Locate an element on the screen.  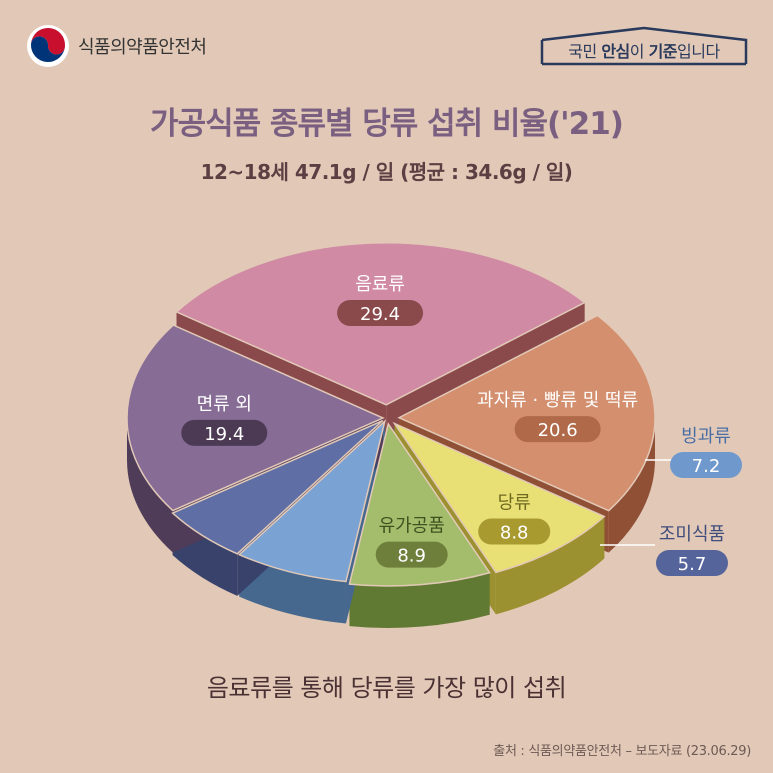
taegeuk-emblem-icon is located at coordinates (48, 46).